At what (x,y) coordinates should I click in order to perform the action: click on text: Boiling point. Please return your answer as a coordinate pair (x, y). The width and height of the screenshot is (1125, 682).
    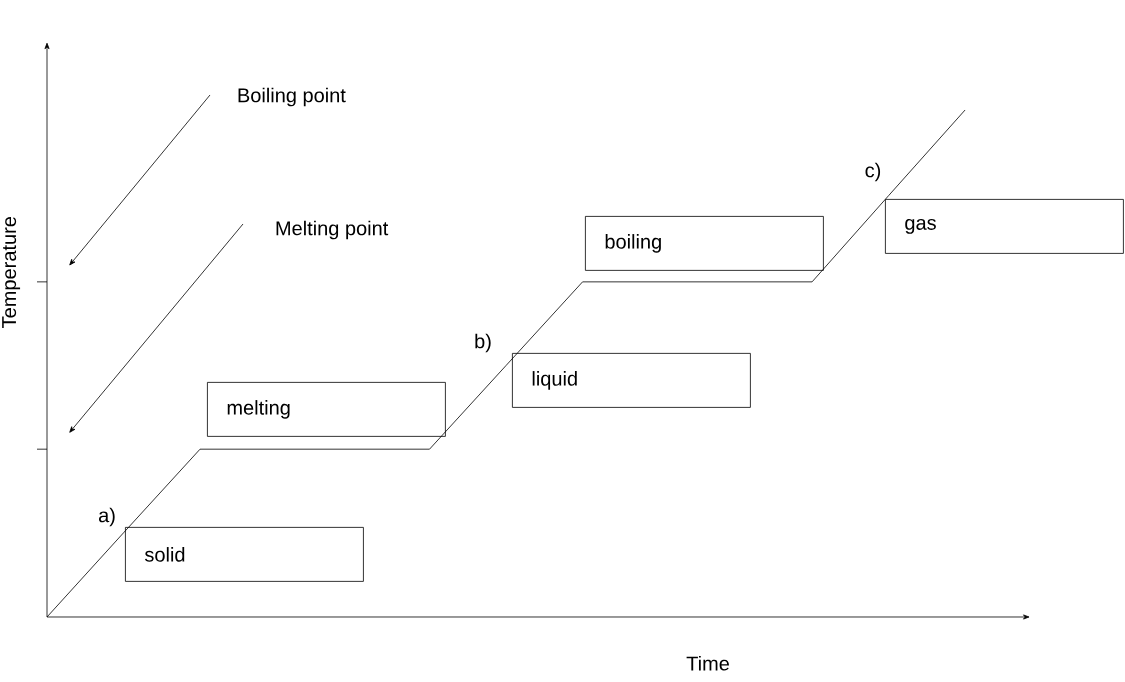
    Looking at the image, I should click on (292, 97).